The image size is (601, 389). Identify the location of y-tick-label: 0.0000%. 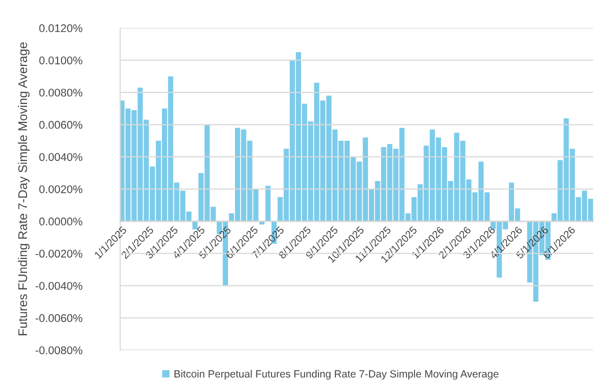
(60, 222).